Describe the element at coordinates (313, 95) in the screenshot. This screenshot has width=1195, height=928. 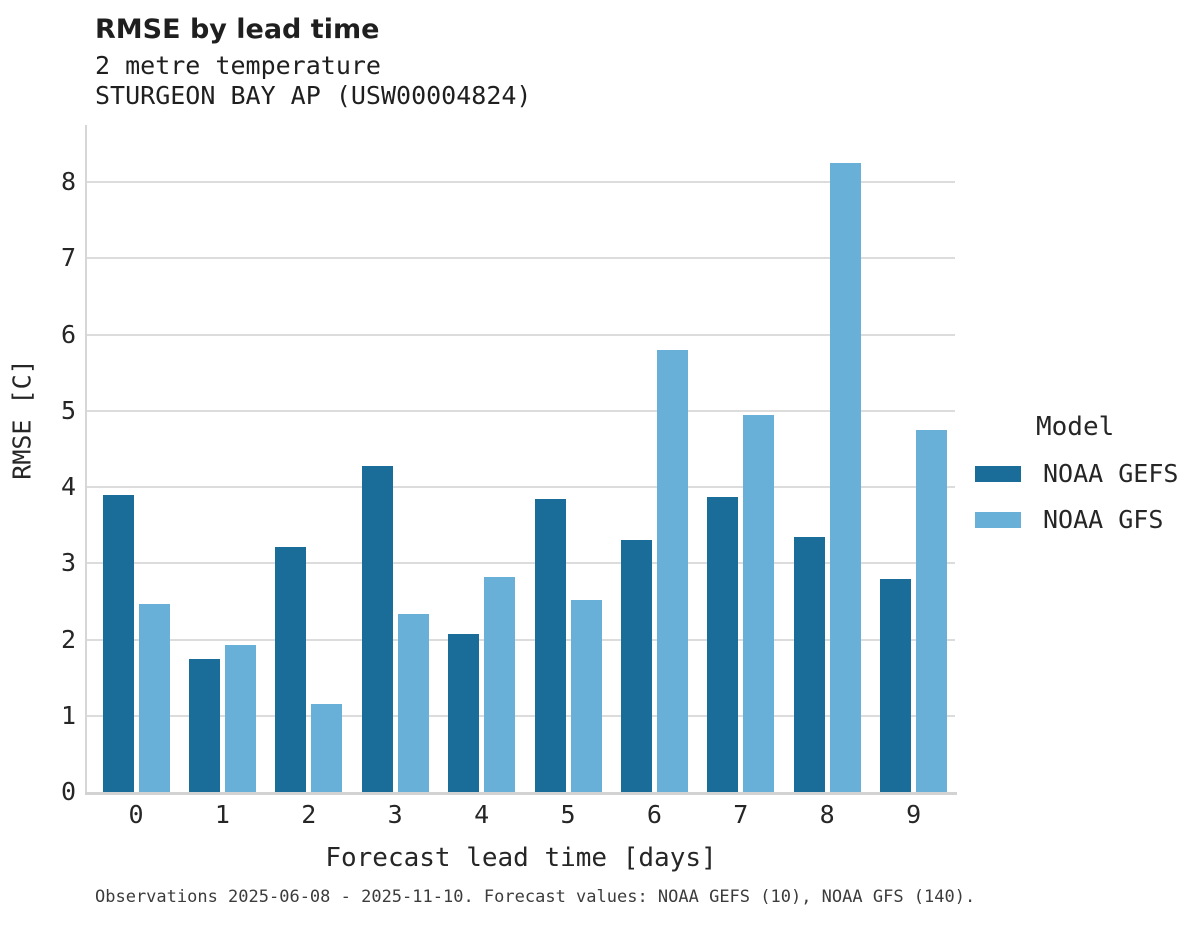
I see `chart-station: STURGEON BAY AP (USW00004824)` at that location.